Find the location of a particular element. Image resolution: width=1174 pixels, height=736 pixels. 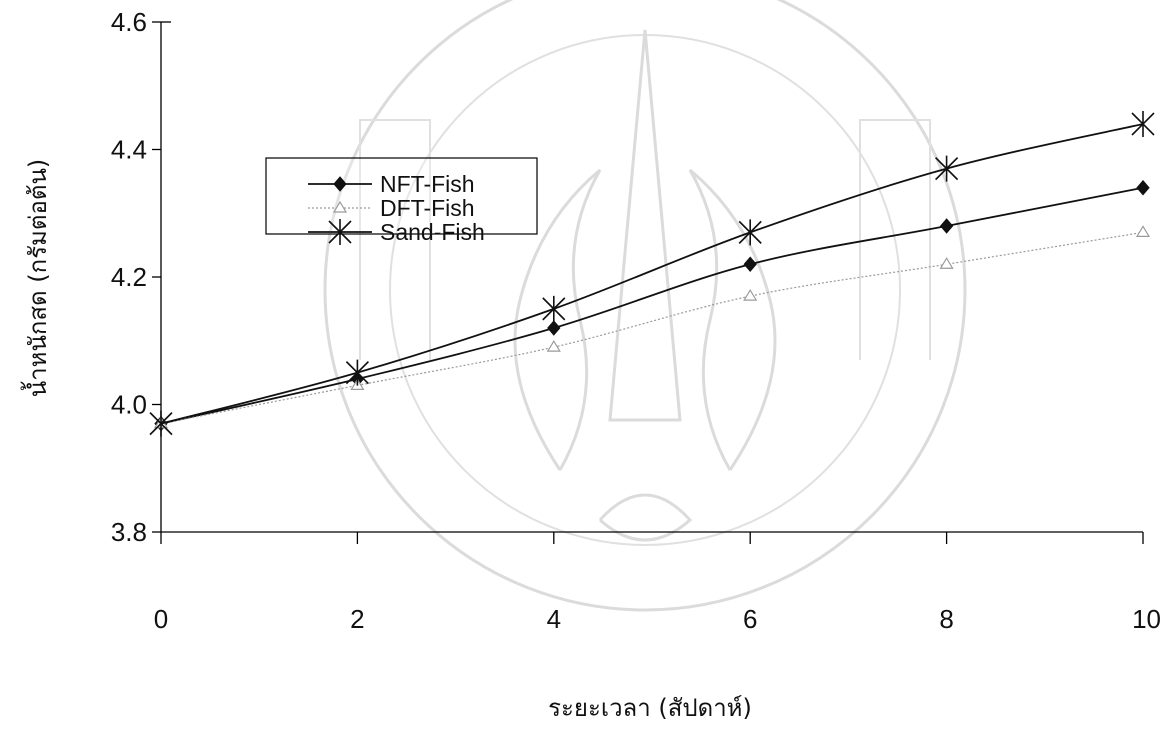

legend-label-sand-fish: Sand-Fish is located at coordinates (432, 232).